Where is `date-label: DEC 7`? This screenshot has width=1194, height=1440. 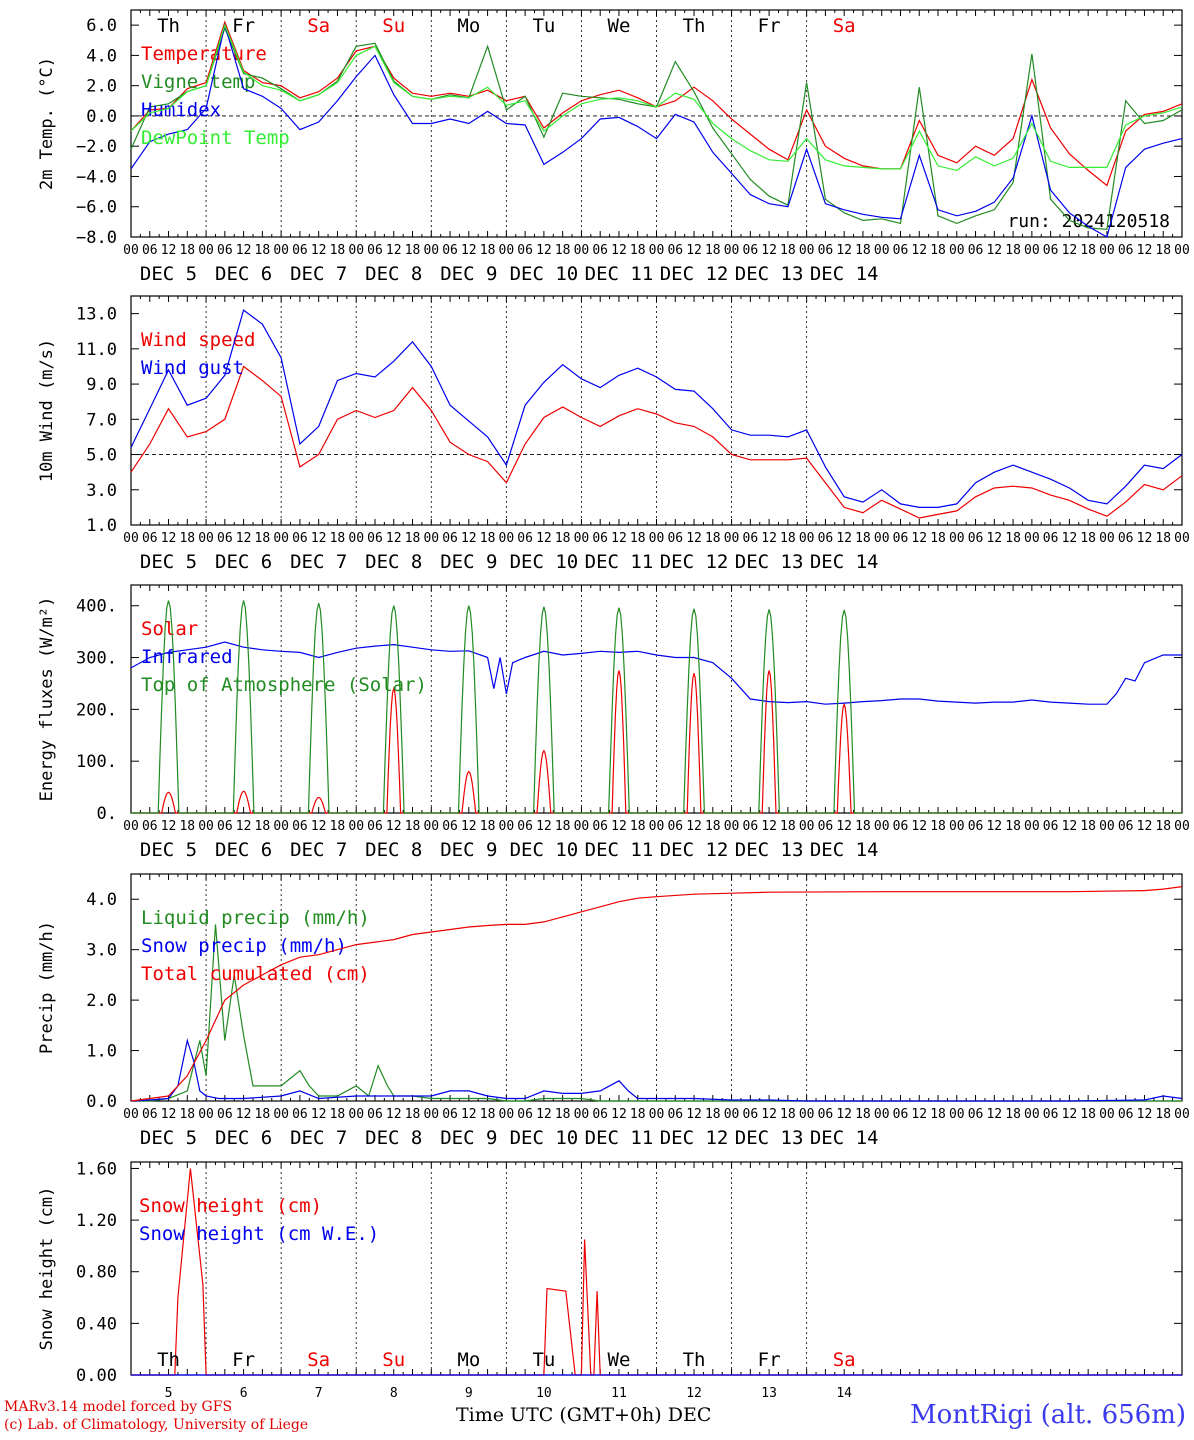 date-label: DEC 7 is located at coordinates (318, 850).